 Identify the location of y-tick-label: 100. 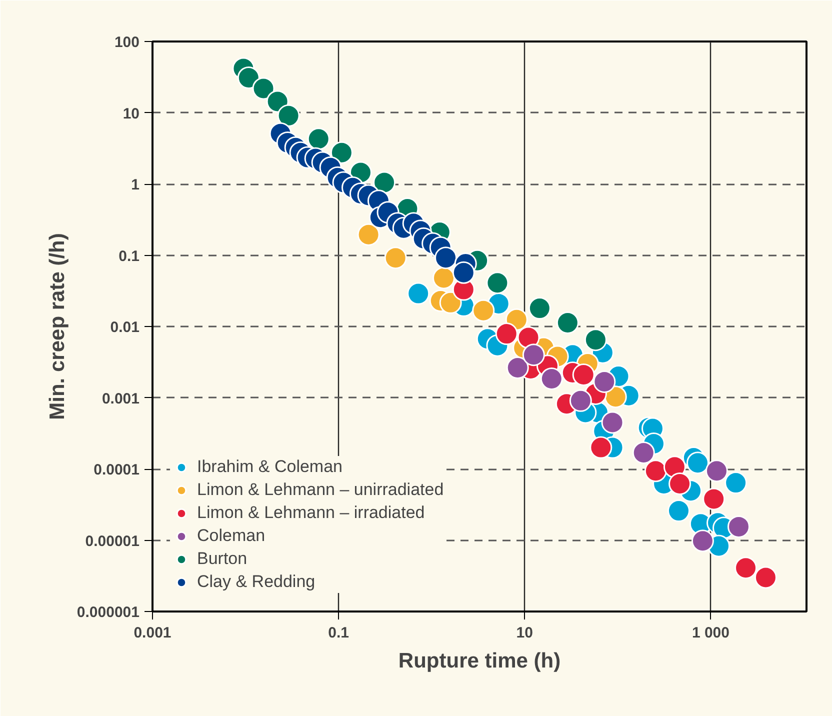
(127, 42).